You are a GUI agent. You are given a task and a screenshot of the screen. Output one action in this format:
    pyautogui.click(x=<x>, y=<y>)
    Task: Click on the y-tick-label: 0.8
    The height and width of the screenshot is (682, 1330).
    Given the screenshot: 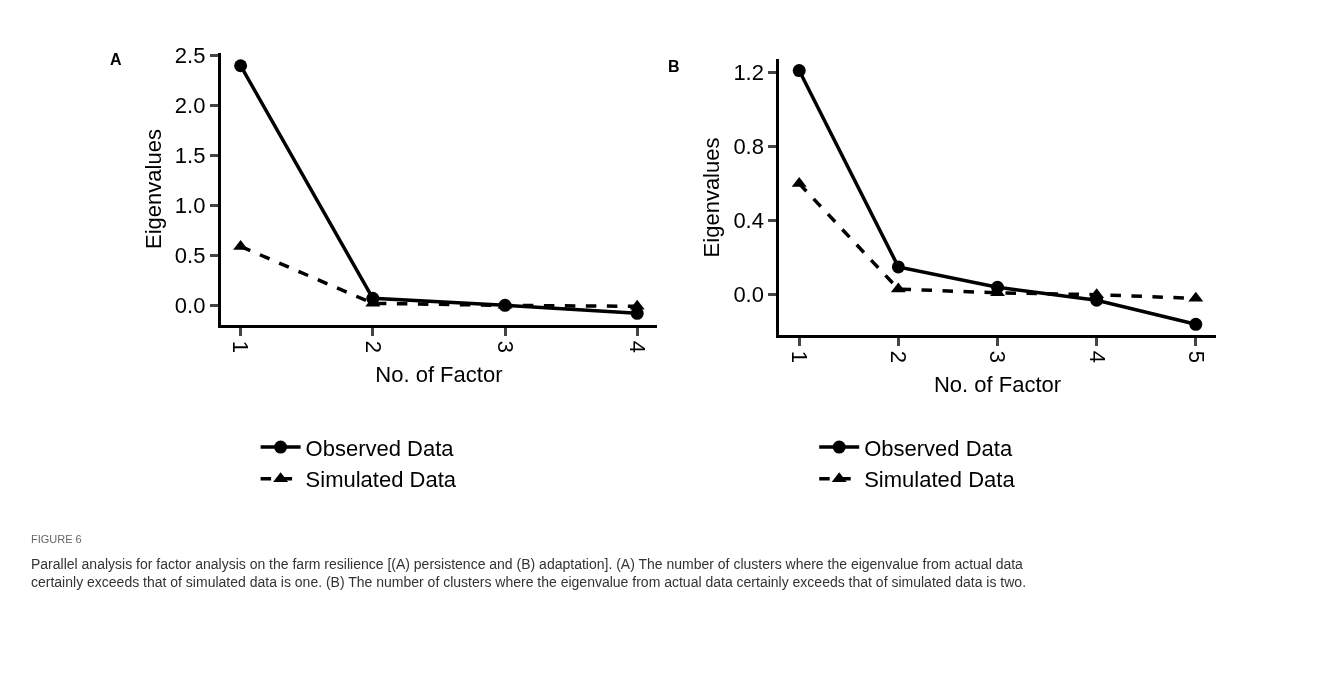 What is the action you would take?
    pyautogui.click(x=748, y=147)
    